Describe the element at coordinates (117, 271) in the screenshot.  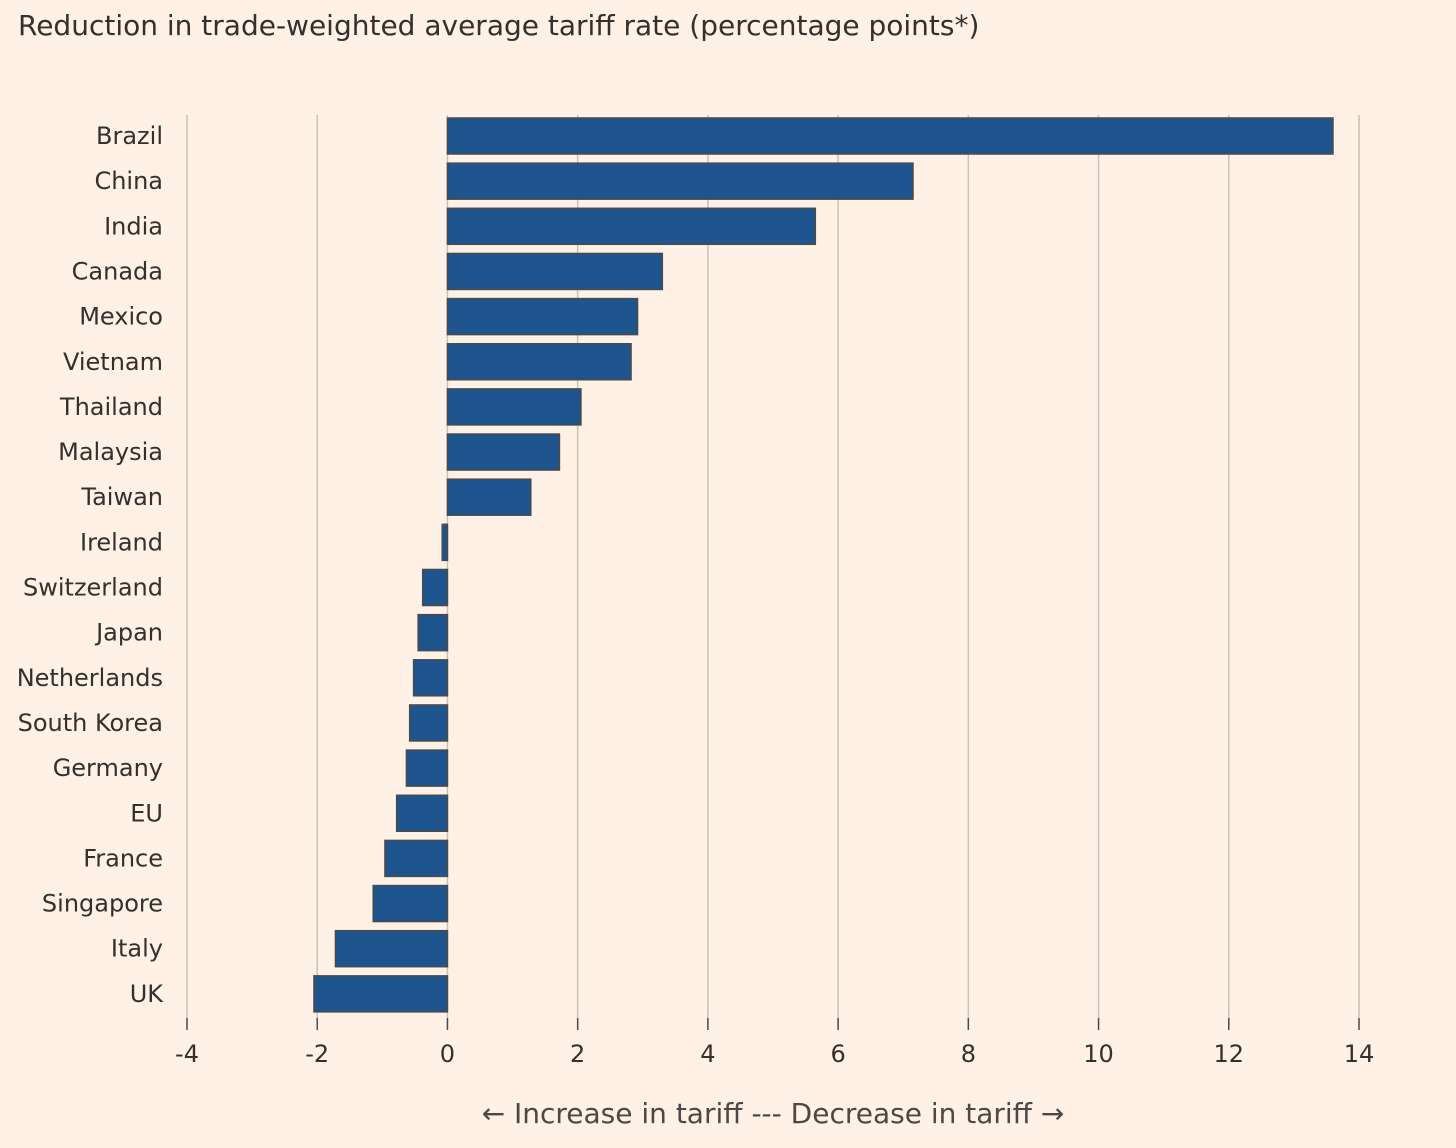
I see `category-label: Canada` at that location.